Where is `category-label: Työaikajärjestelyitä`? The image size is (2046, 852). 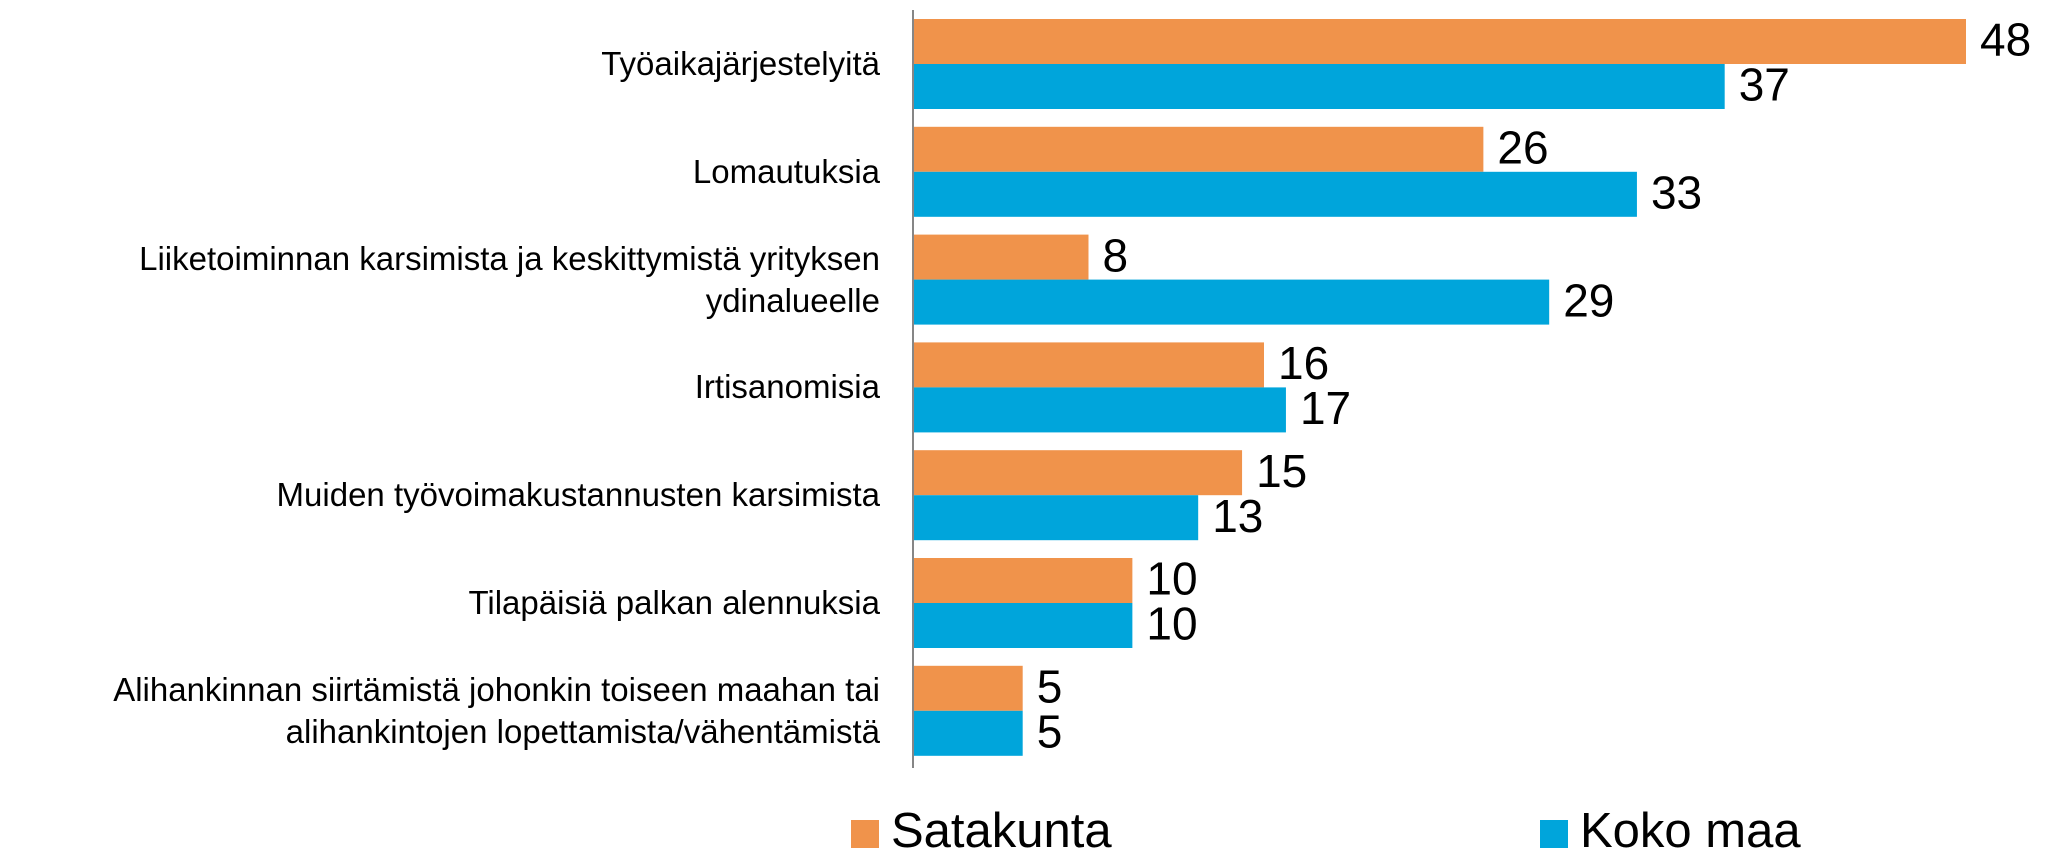 category-label: Työaikajärjestelyitä is located at coordinates (740, 63).